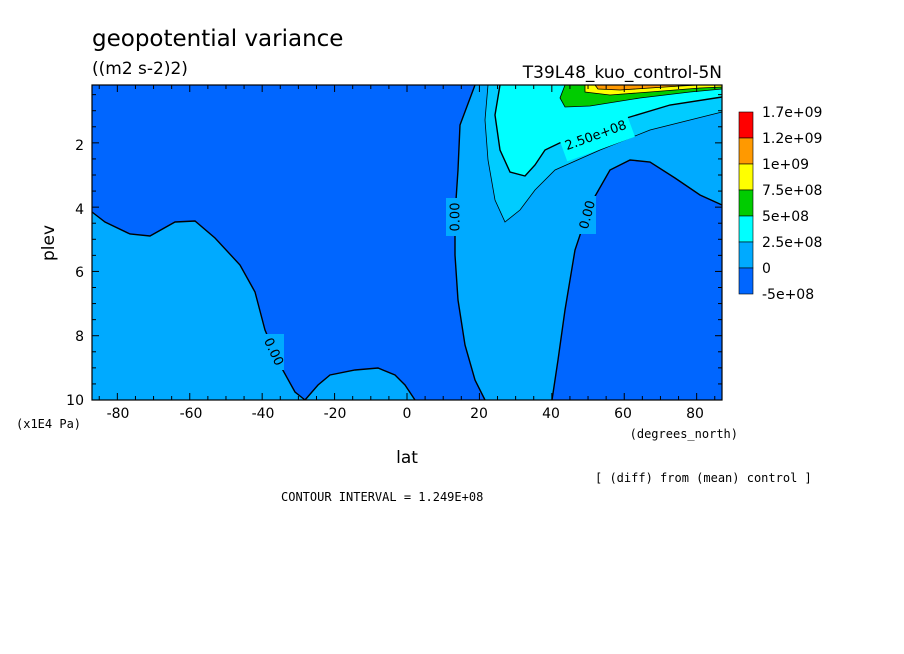 The height and width of the screenshot is (654, 904). What do you see at coordinates (622, 73) in the screenshot?
I see `experiment-name: T39L48_kuo_control-5N` at bounding box center [622, 73].